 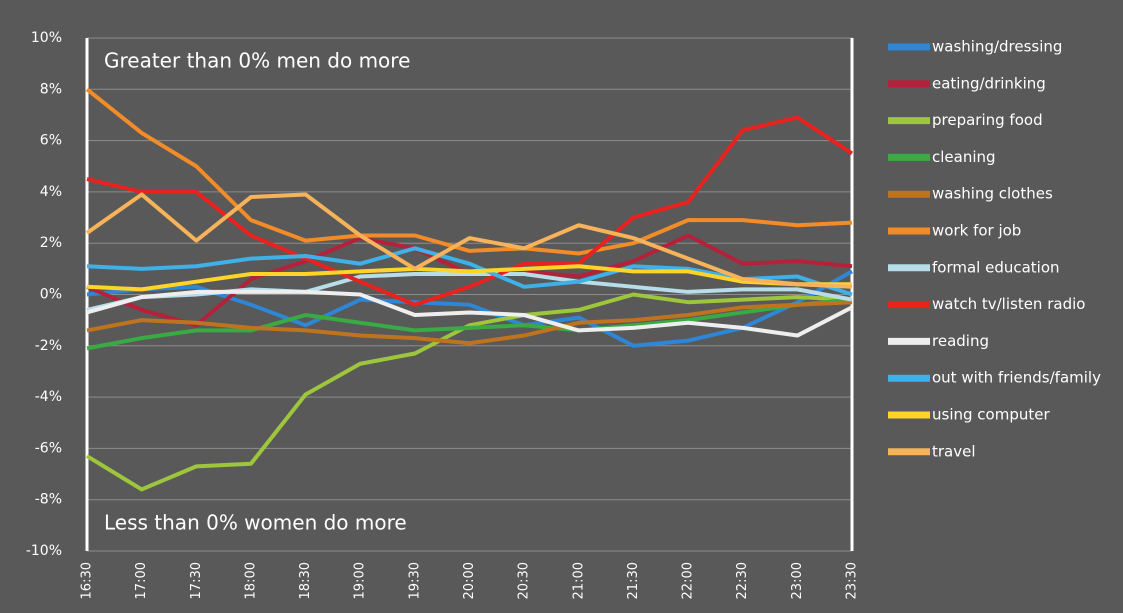 I want to click on x-tick-label: 21:30, so click(x=633, y=580).